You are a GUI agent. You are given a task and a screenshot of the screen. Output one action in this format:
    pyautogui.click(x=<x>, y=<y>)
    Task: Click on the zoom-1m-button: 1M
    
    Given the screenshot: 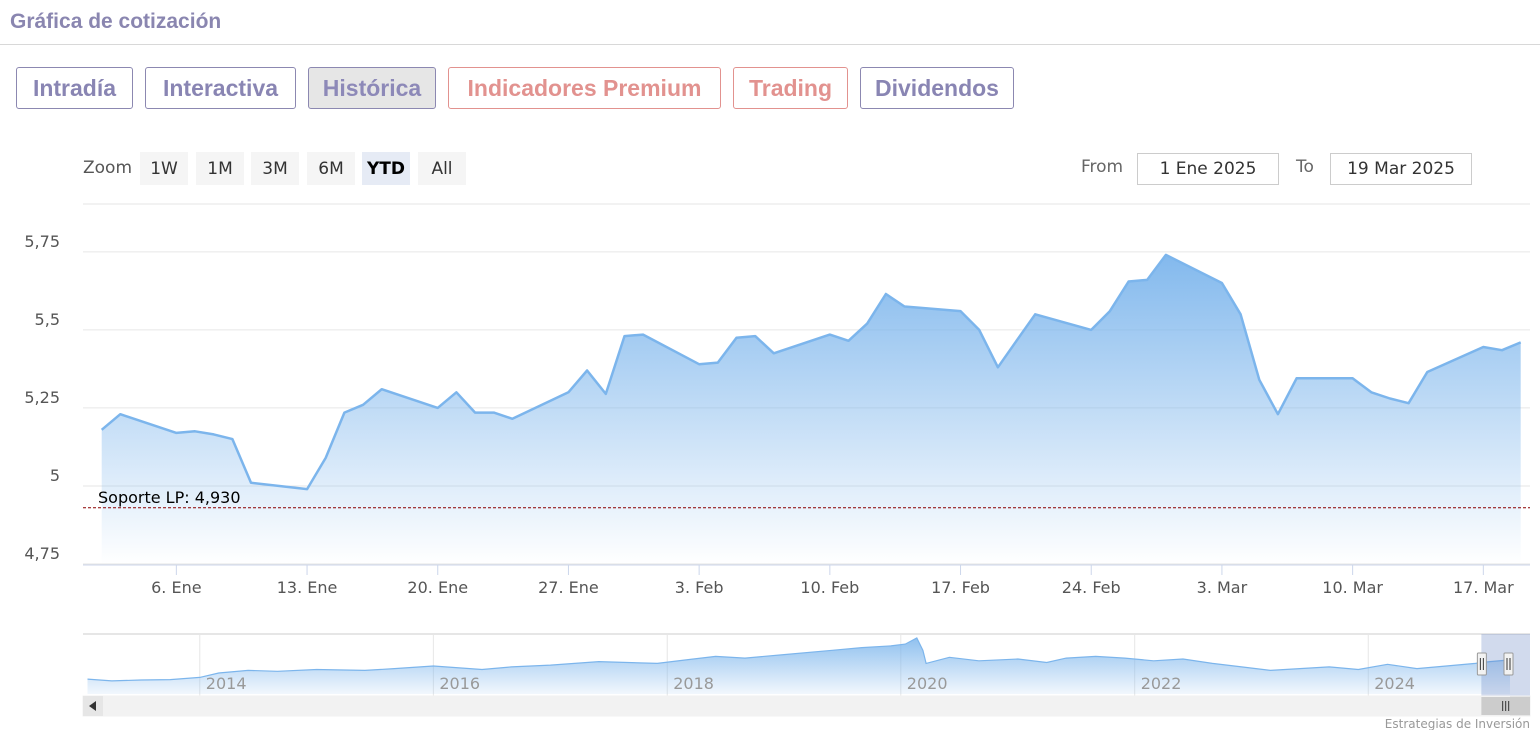 What is the action you would take?
    pyautogui.click(x=220, y=168)
    